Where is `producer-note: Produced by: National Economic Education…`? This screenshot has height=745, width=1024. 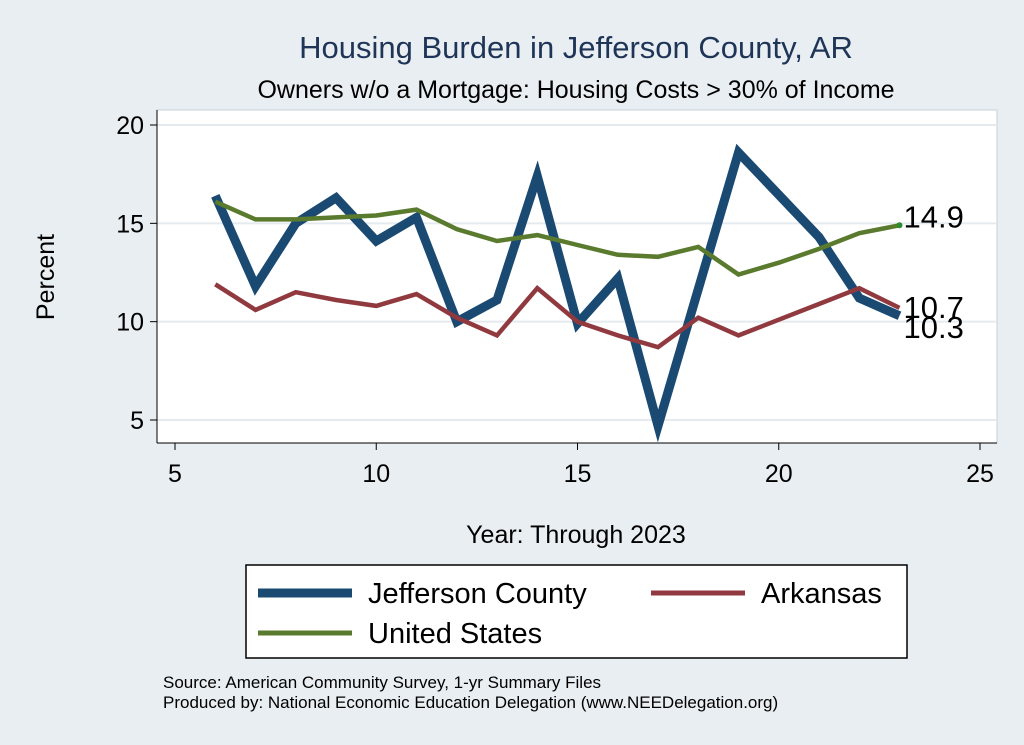 producer-note: Produced by: National Economic Education… is located at coordinates (470, 702).